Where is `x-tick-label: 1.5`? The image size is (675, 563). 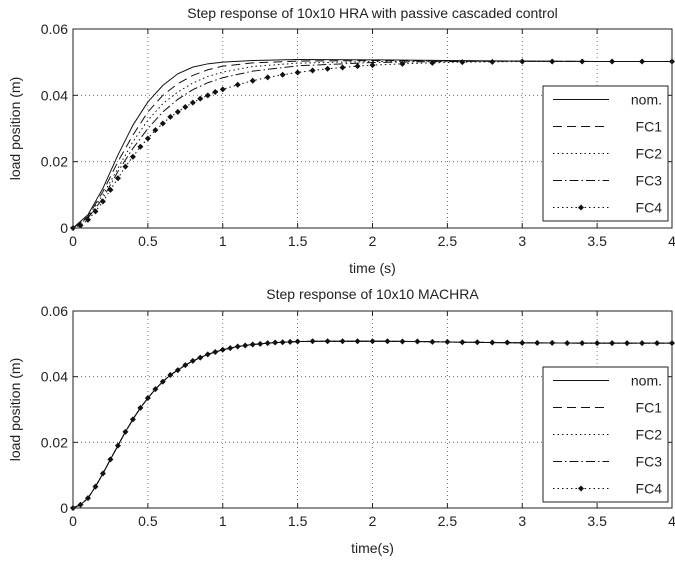 x-tick-label: 1.5 is located at coordinates (298, 521).